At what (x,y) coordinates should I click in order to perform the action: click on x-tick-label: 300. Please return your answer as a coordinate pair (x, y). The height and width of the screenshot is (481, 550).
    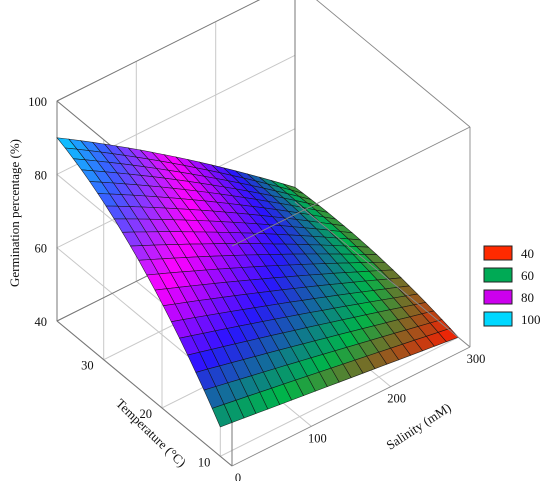
    Looking at the image, I should click on (476, 359).